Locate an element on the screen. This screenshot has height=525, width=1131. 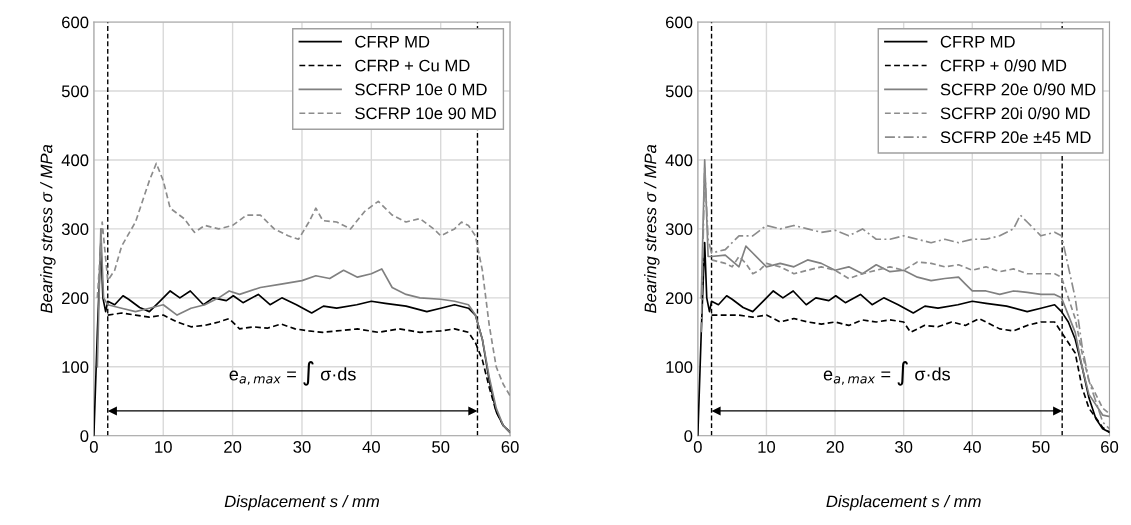
legend-label: SCFRP 10e 0 MD is located at coordinates (421, 89).